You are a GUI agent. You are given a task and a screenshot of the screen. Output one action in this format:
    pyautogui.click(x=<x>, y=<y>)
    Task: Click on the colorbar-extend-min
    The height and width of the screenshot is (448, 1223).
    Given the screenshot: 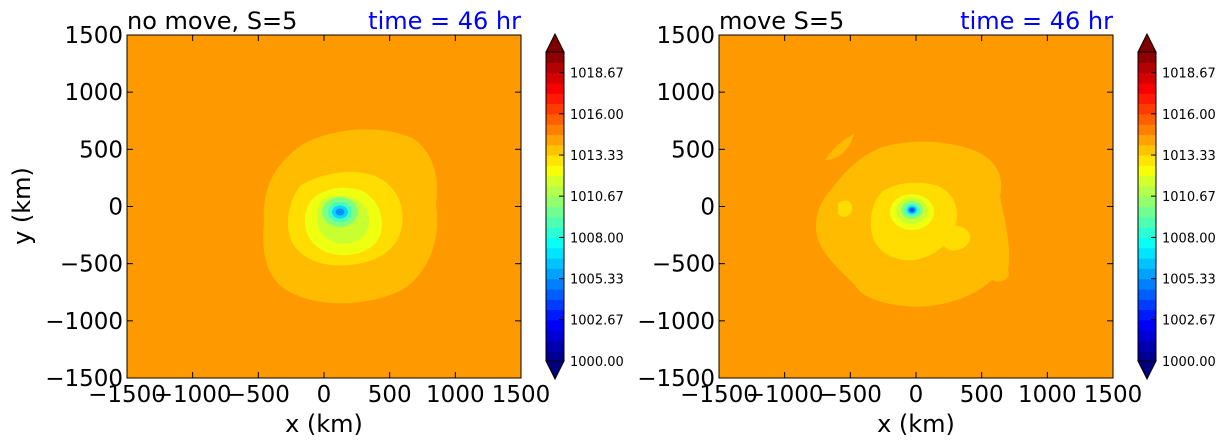 What is the action you would take?
    pyautogui.click(x=1147, y=370)
    